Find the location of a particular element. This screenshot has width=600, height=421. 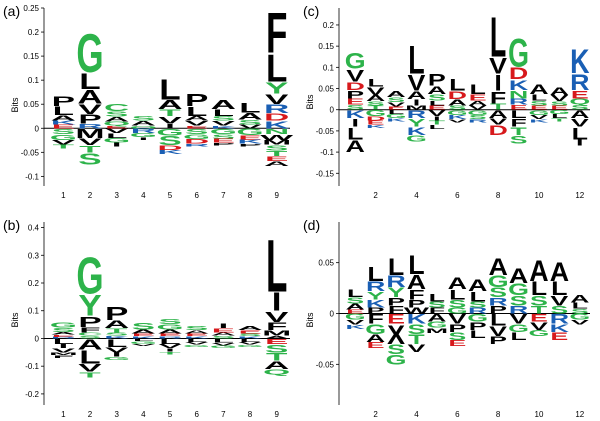

y-tick-label: -0.05 is located at coordinates (325, 364).